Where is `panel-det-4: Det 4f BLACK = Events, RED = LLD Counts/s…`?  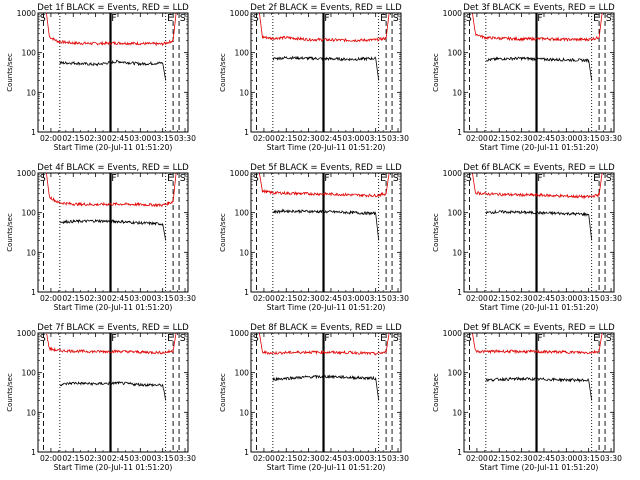 panel-det-4: Det 4f BLACK = Events, RED = LLD Counts/s… is located at coordinates (101, 237).